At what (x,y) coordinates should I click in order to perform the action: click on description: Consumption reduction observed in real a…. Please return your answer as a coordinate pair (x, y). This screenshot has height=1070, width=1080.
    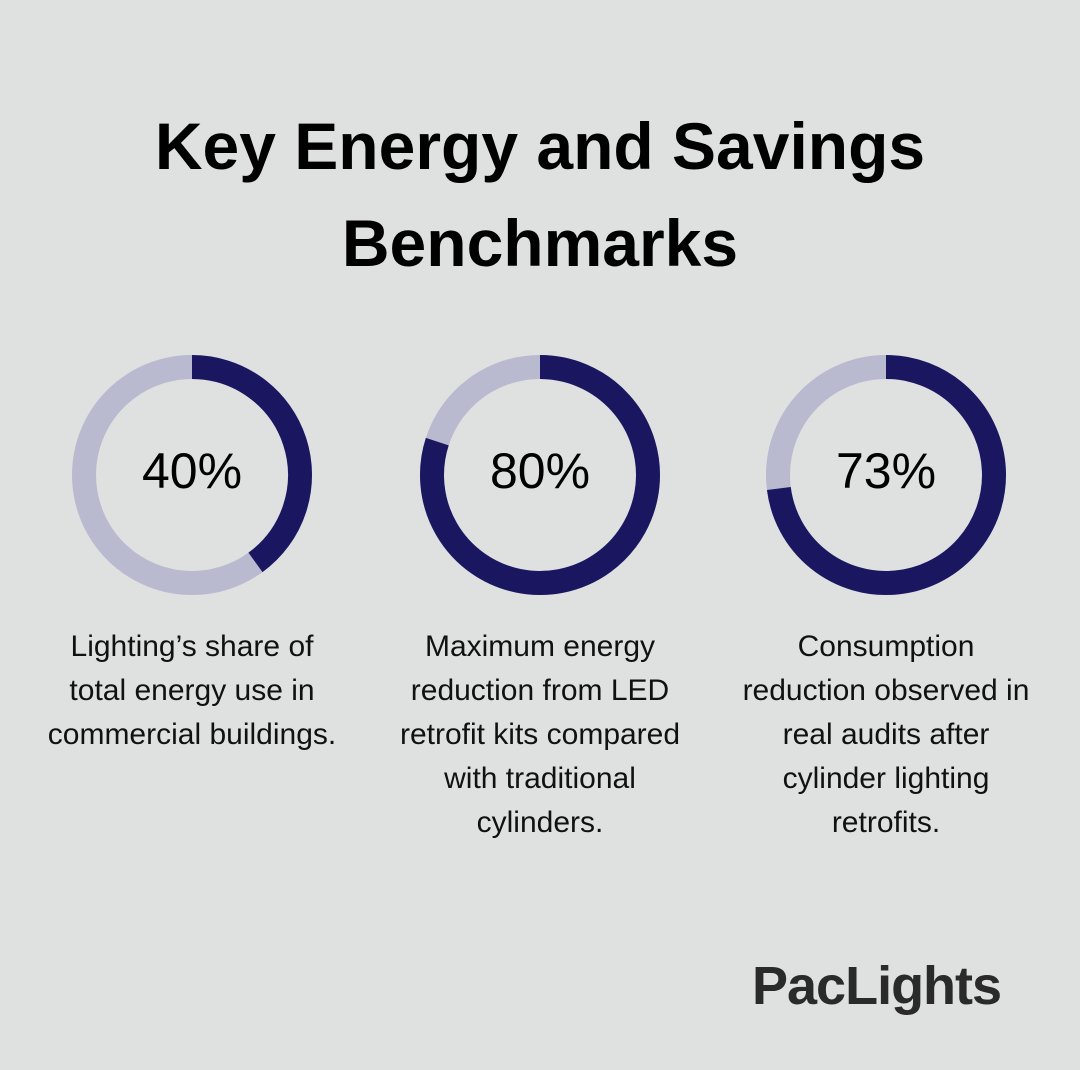
    Looking at the image, I should click on (886, 734).